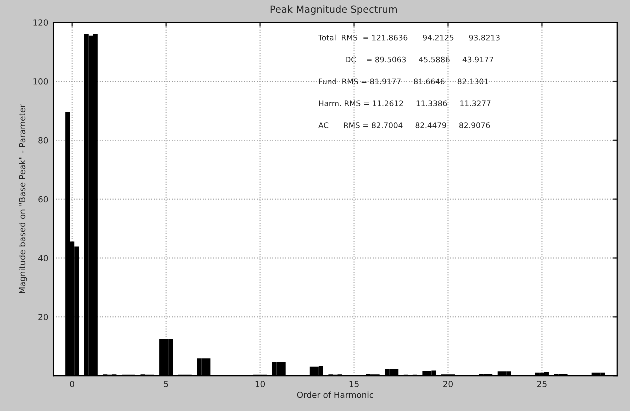  What do you see at coordinates (43, 140) in the screenshot?
I see `y-tick-label: 80` at bounding box center [43, 140].